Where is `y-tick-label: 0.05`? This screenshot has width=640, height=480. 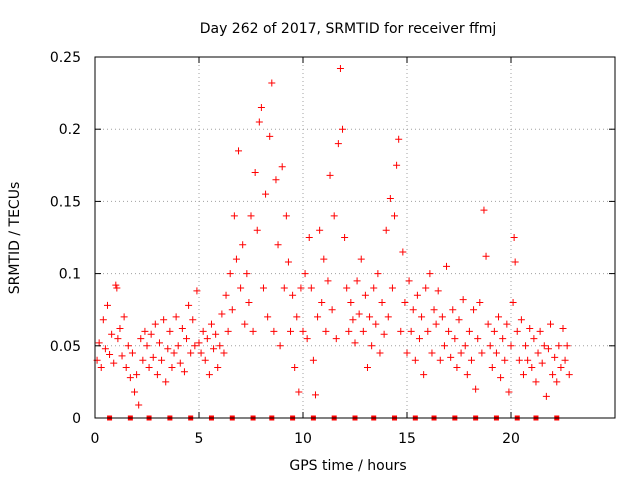 y-tick-label: 0.05 is located at coordinates (65, 347).